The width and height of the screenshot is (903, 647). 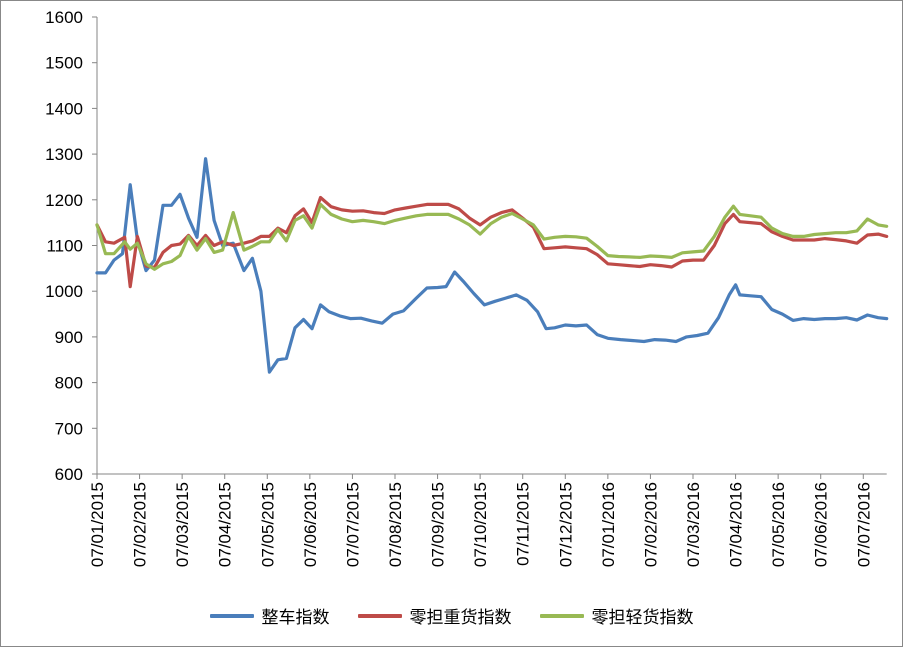 What do you see at coordinates (69, 337) in the screenshot?
I see `y-tick-label: 900` at bounding box center [69, 337].